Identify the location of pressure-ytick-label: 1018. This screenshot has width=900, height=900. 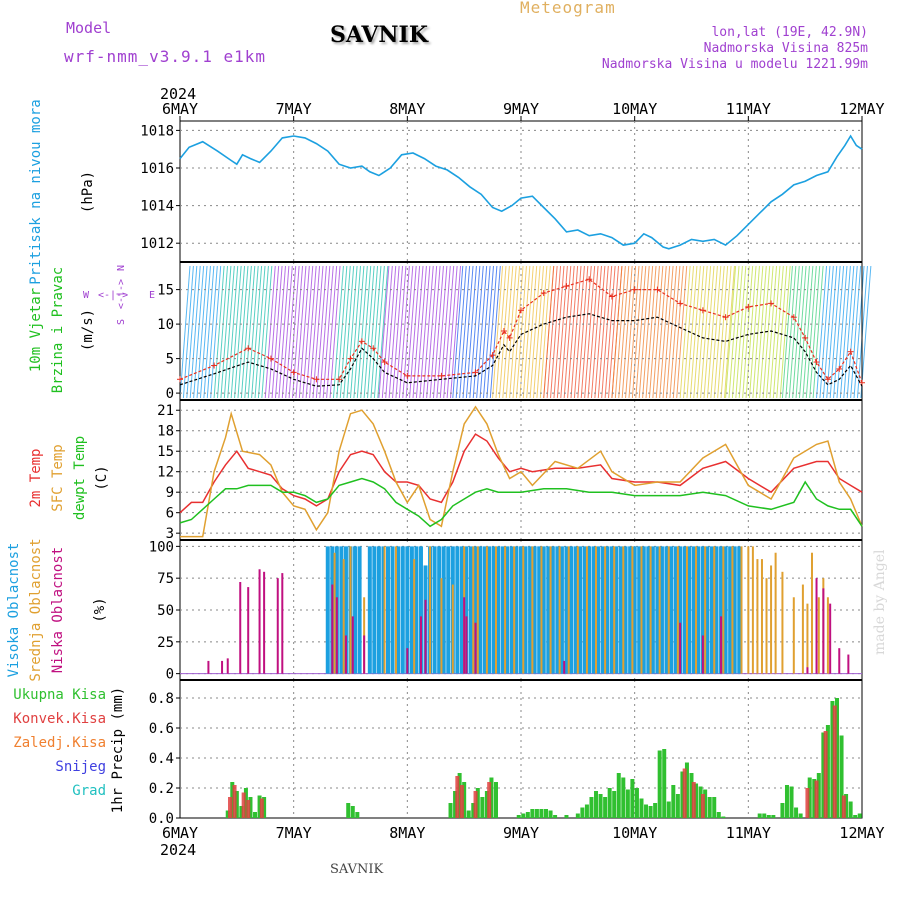
(157, 131).